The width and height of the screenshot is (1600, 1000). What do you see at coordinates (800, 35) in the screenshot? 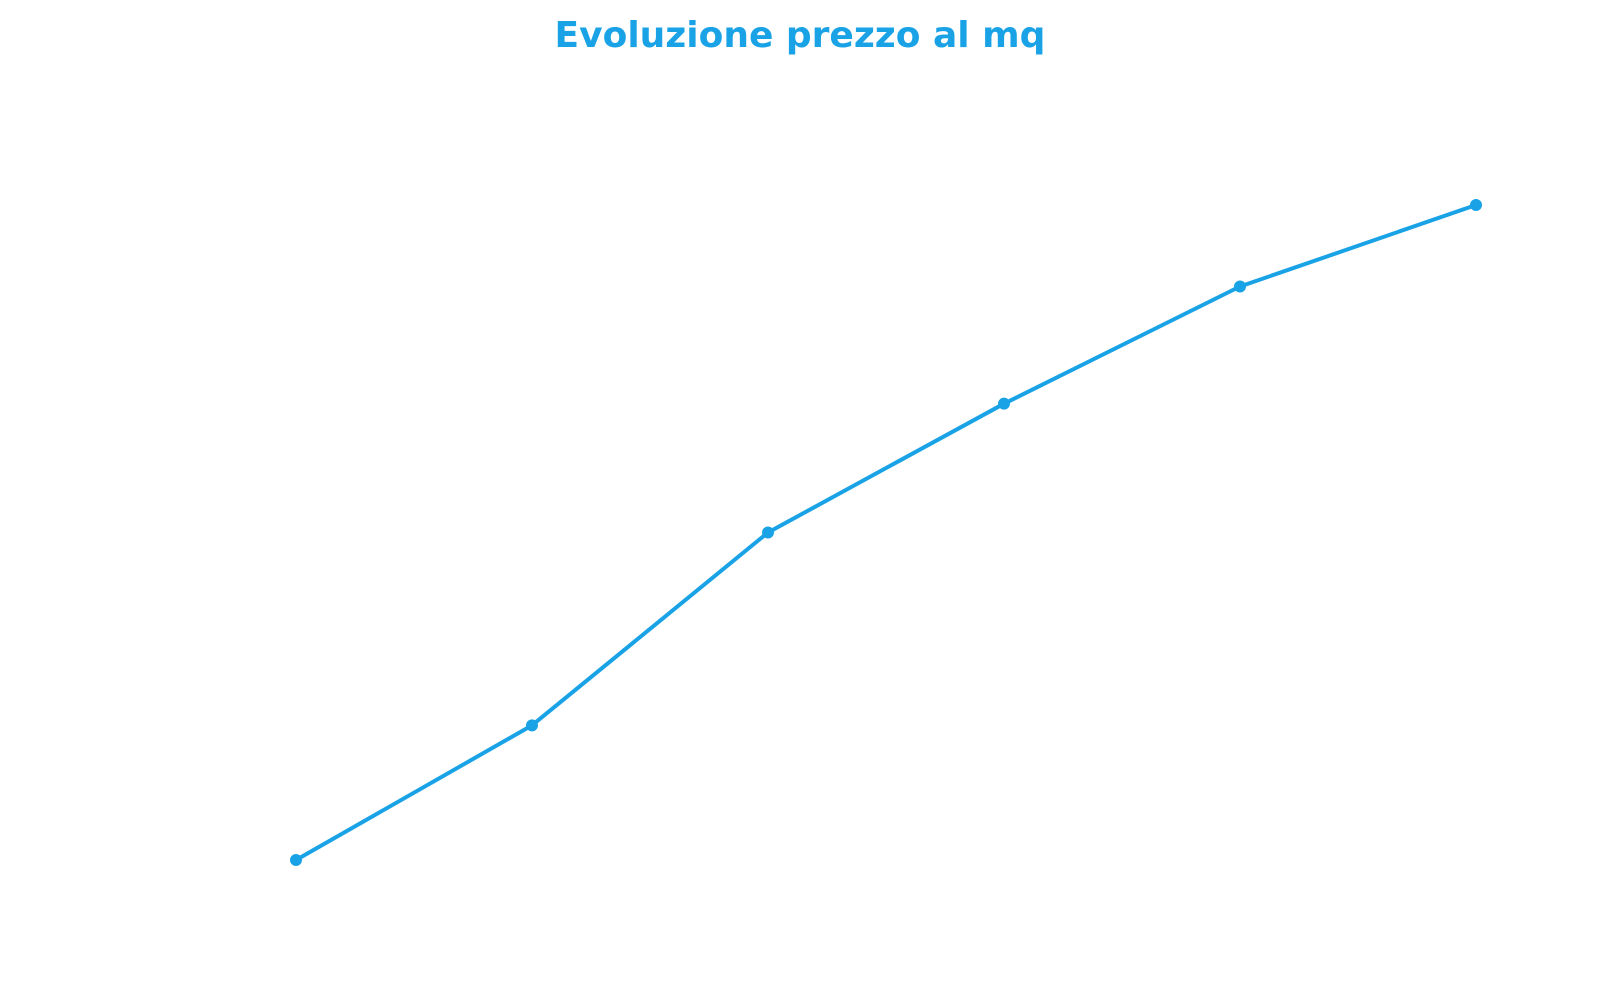
I see `chart-title: Evoluzione prezzo al mq` at bounding box center [800, 35].